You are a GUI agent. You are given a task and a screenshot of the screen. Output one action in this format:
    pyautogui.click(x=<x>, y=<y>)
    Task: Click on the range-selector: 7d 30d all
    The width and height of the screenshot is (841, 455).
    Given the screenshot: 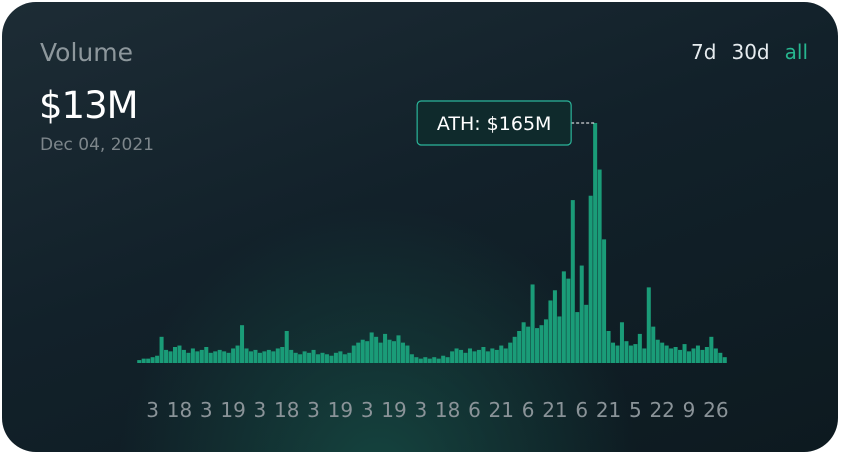 What is the action you would take?
    pyautogui.click(x=749, y=52)
    